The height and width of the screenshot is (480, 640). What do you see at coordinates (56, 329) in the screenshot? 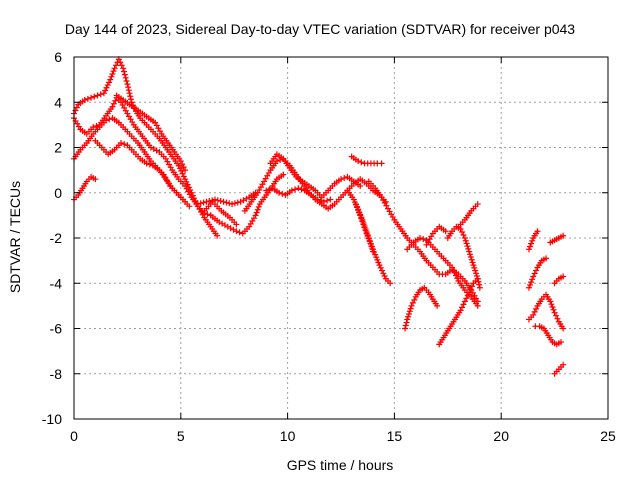
I see `y-tick-label: -6` at bounding box center [56, 329].